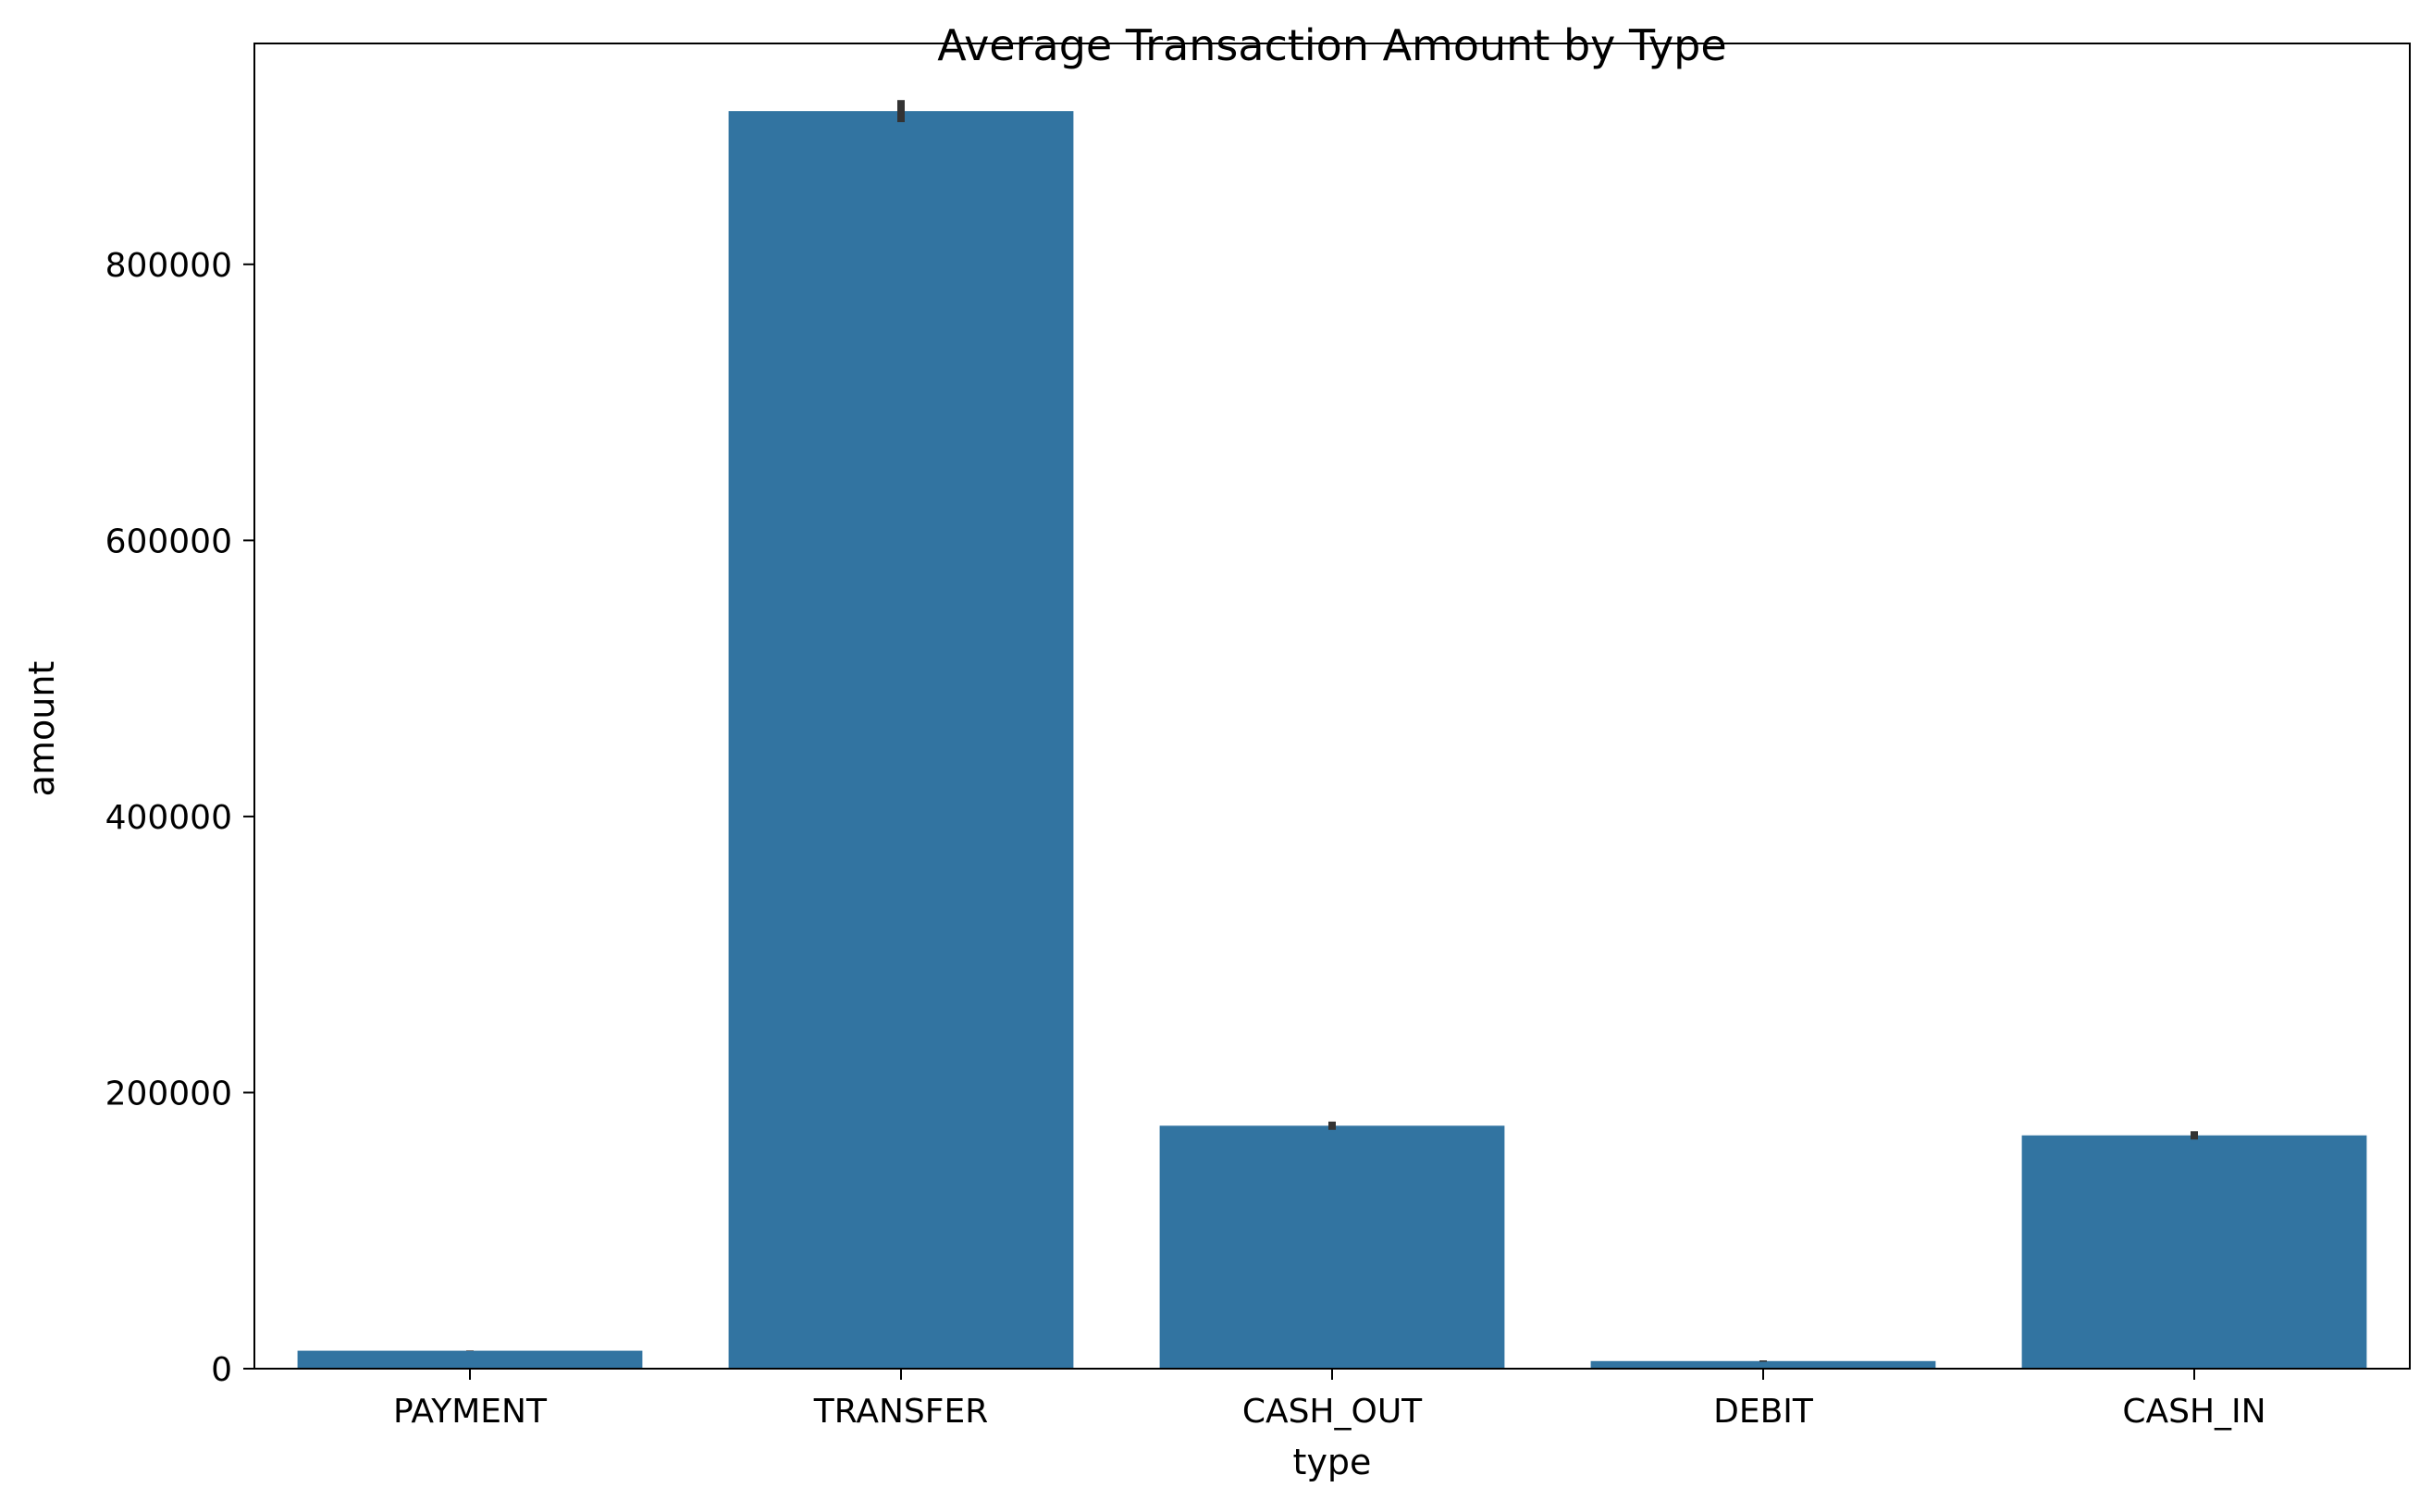 Image resolution: width=2432 pixels, height=1512 pixels. I want to click on bar-transfer, so click(901, 740).